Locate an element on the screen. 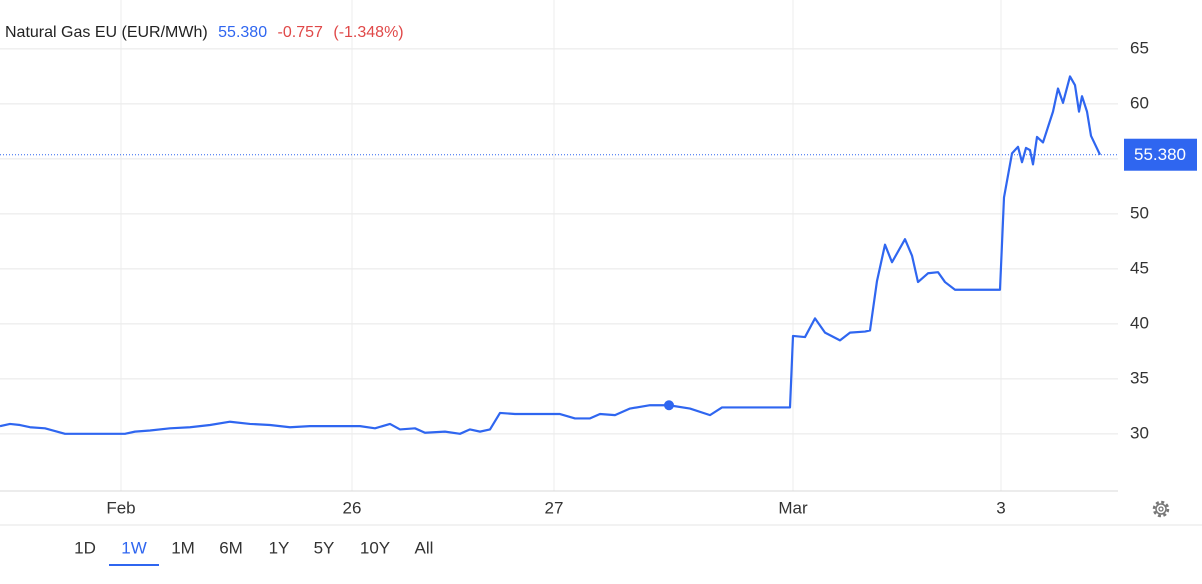 The image size is (1202, 584). range-tab: 1M is located at coordinates (183, 547).